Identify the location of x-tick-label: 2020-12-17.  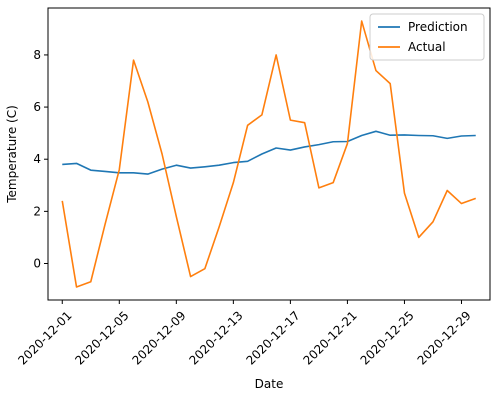
(273, 337).